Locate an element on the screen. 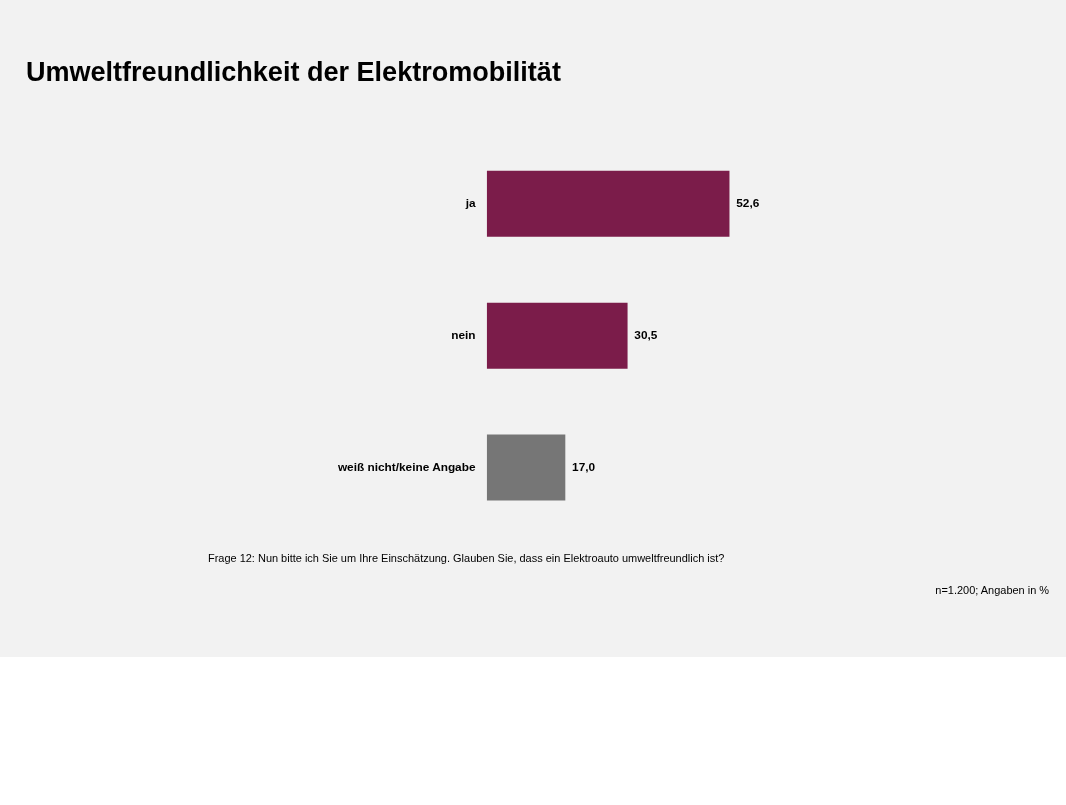 The image size is (1066, 805). text: Frage 12: Nun bitte ich Sie um Ihre Einschätzung. Glauben Sie, dass ein Elektroauto umweltfreundlich ist? is located at coordinates (466, 558).